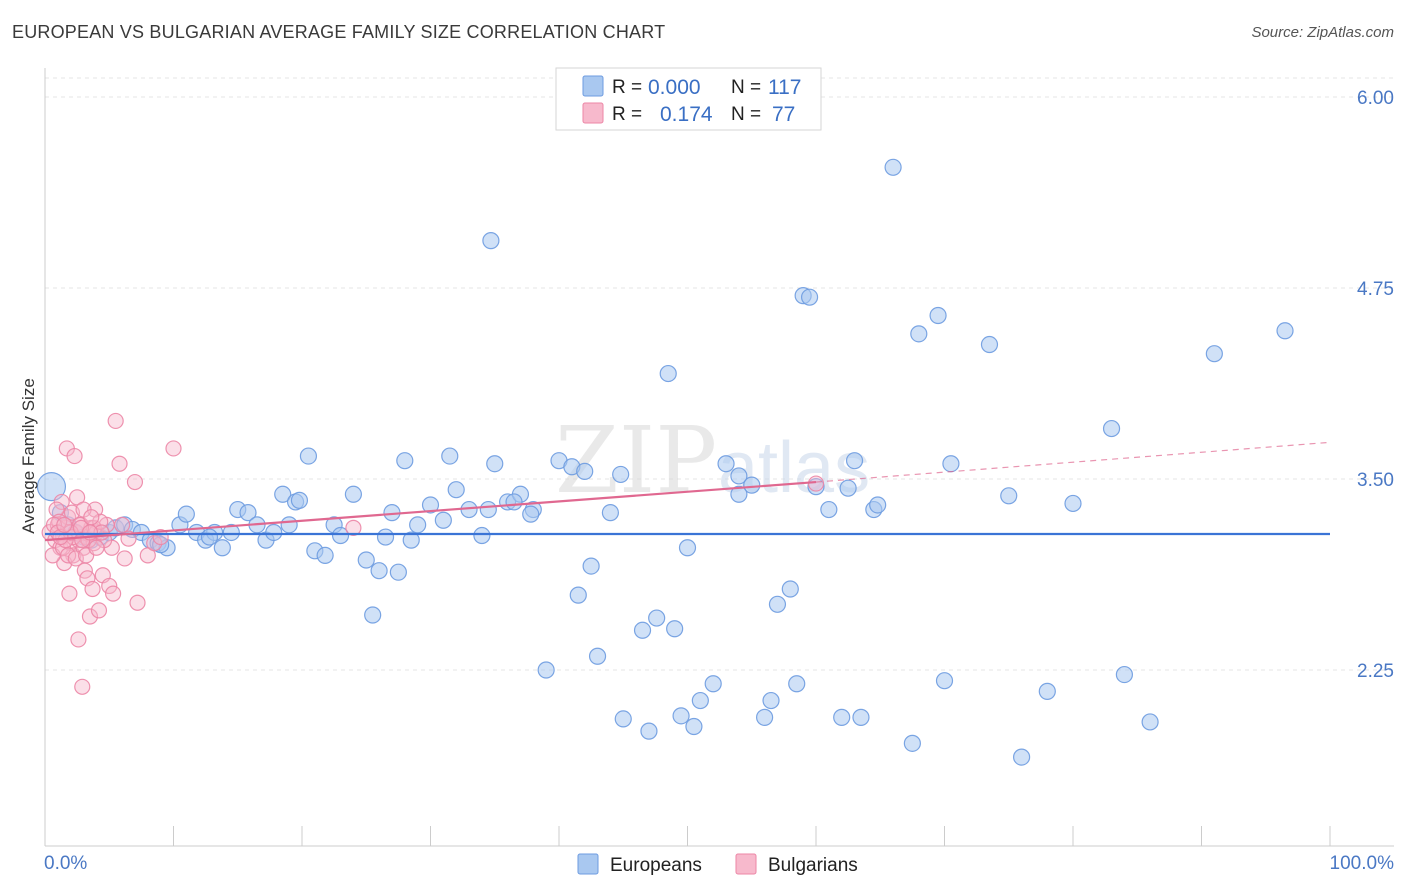 The width and height of the screenshot is (1406, 892). Describe the element at coordinates (1375, 385) in the screenshot. I see `y-axis-tick-labels: 6.00 4.75 3.50 2.25` at that location.